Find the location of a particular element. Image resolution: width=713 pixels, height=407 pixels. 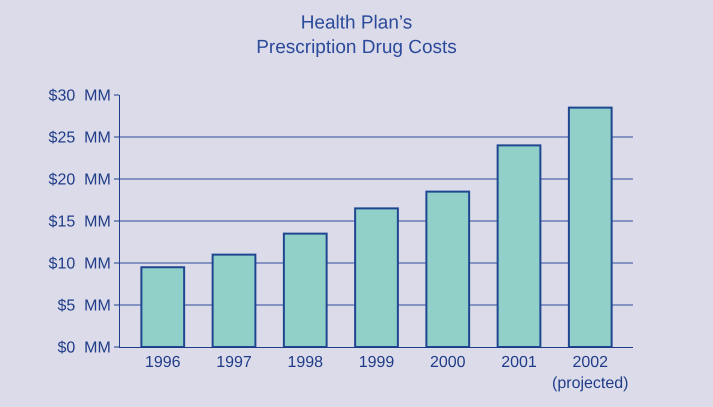

y-tick-label: $10 MM is located at coordinates (79, 264).